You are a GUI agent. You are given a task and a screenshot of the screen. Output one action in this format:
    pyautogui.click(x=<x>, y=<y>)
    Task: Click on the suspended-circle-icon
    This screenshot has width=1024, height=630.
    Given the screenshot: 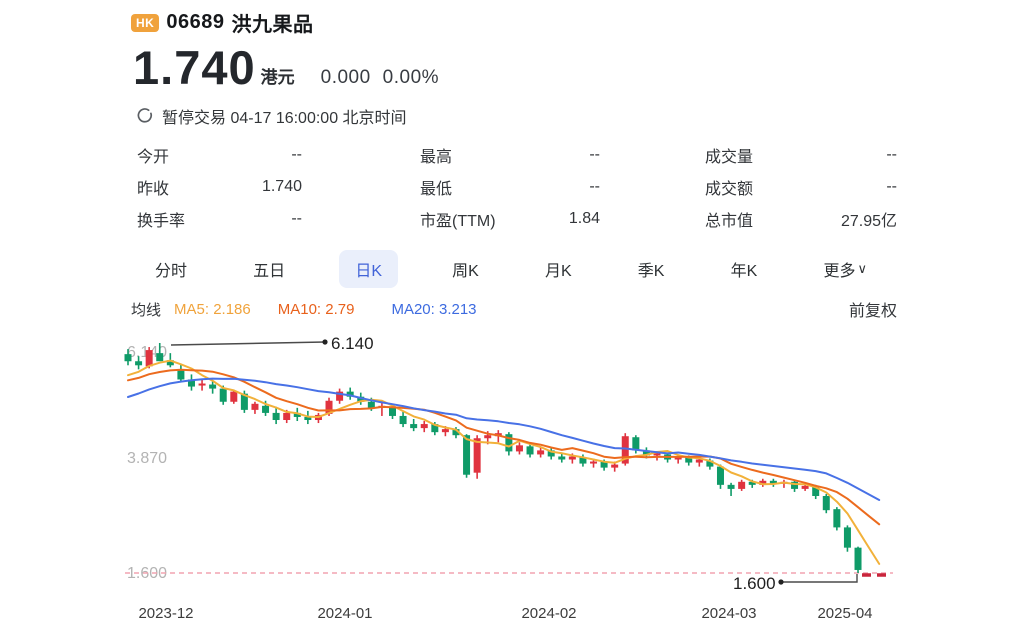 What is the action you would take?
    pyautogui.click(x=145, y=116)
    